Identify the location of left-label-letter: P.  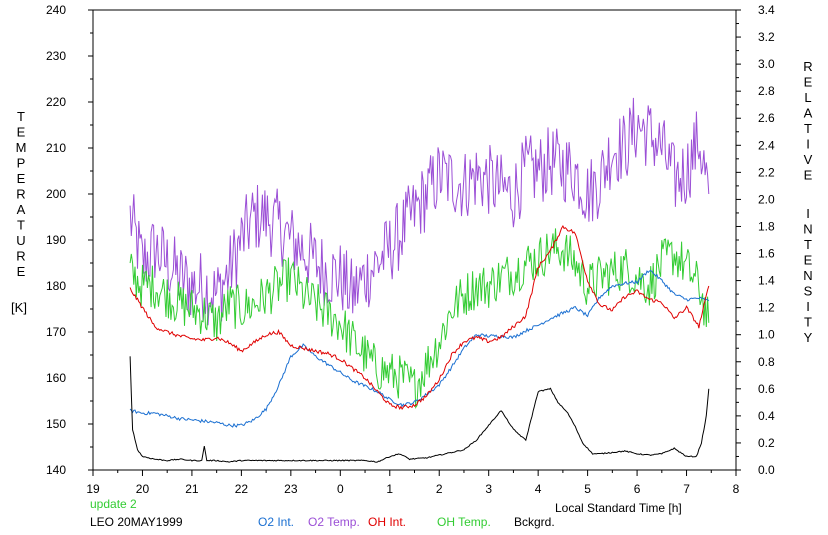
(21, 163).